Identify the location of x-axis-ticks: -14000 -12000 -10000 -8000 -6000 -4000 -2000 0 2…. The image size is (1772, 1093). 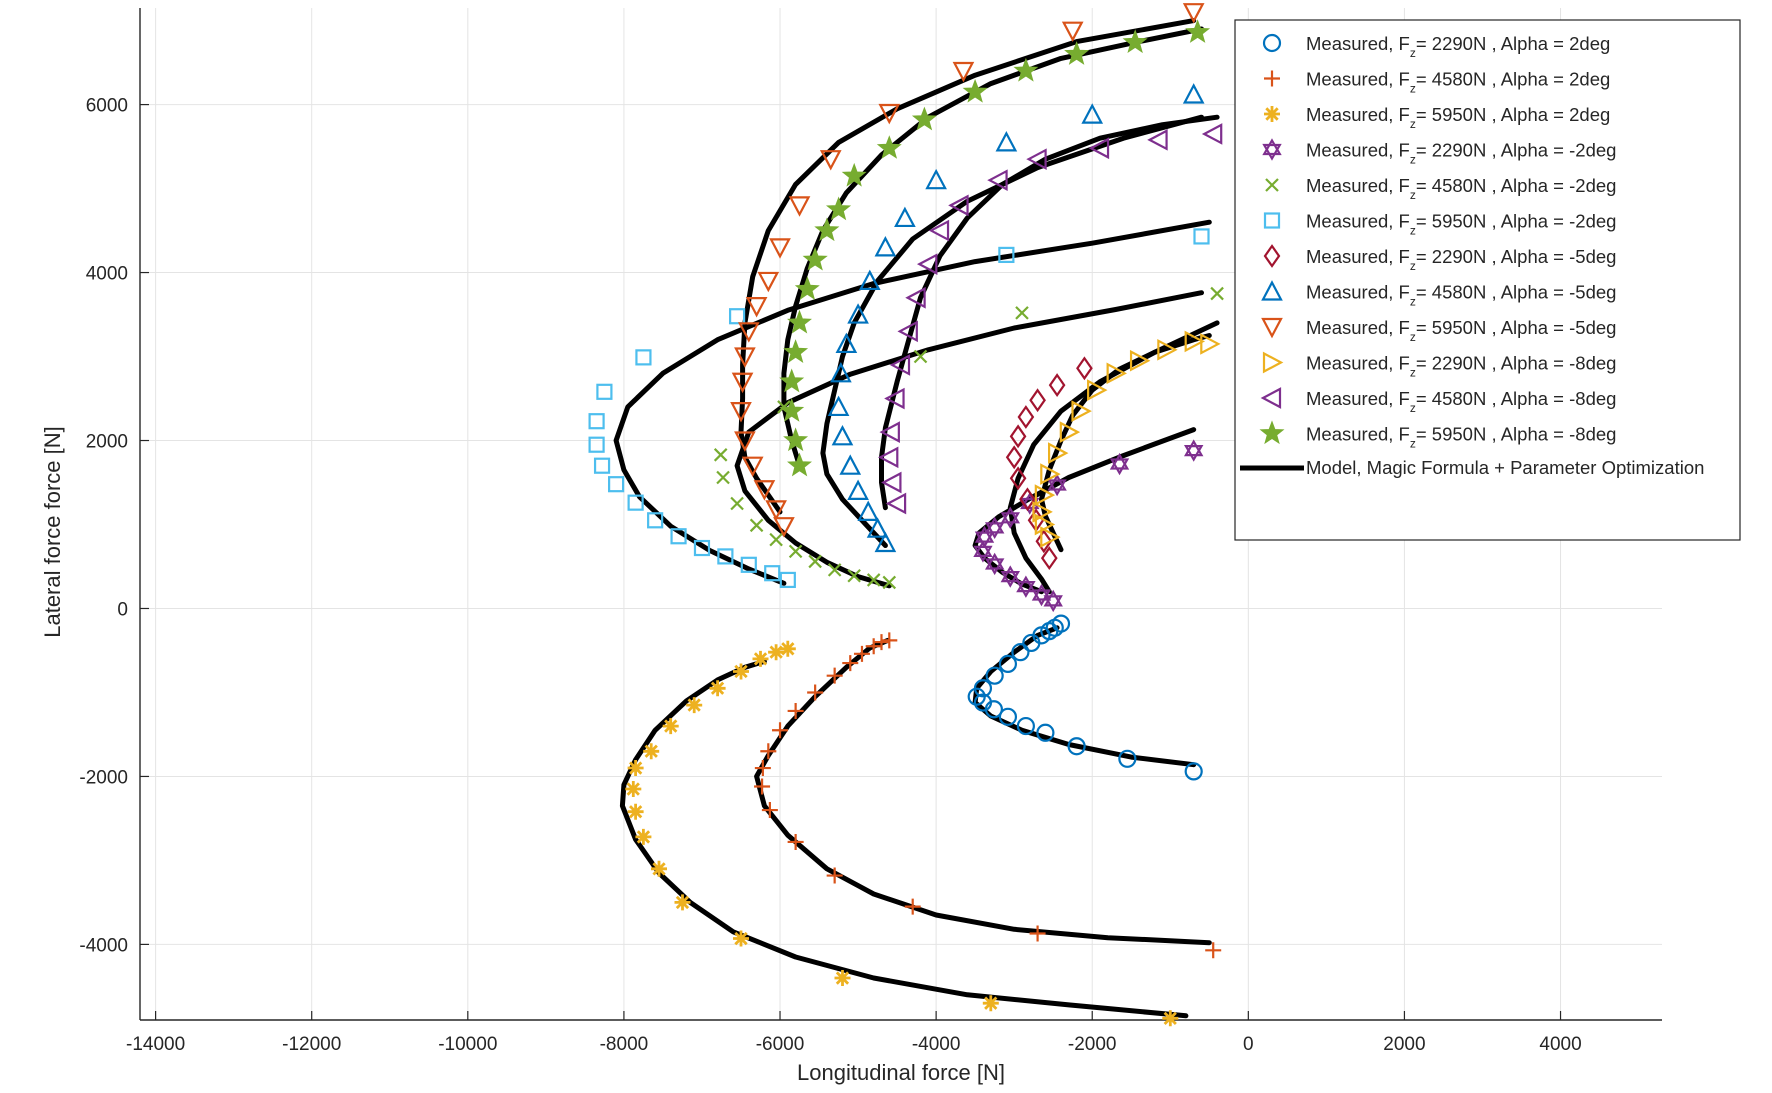
(854, 1033).